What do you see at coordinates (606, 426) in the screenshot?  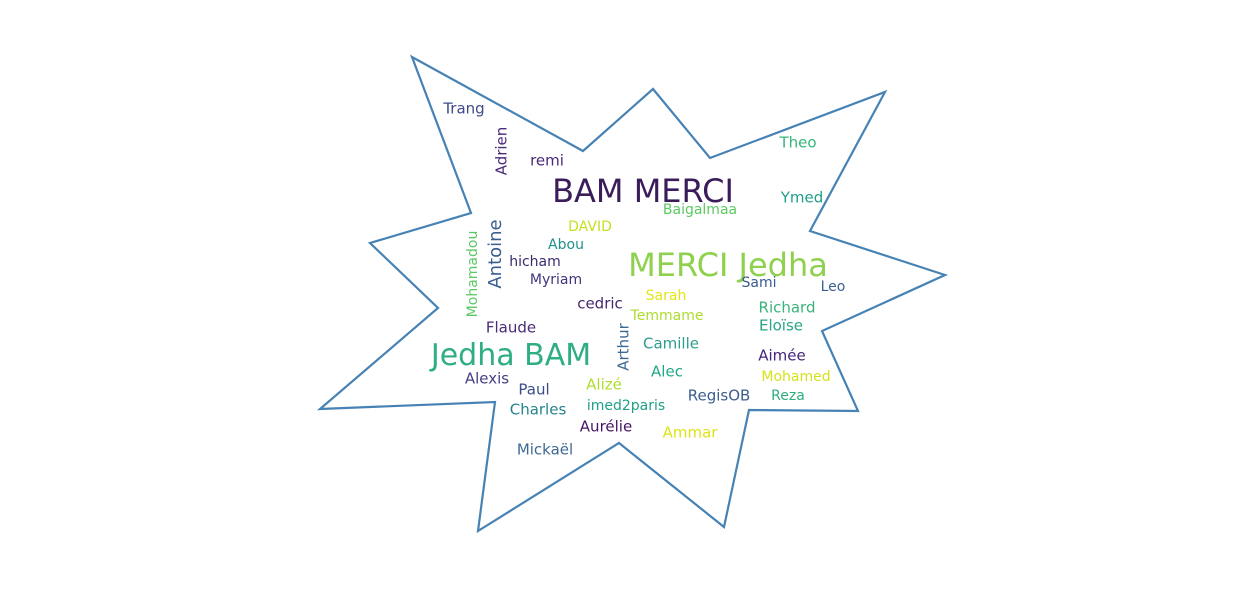 I see `word-item: Aurélie` at bounding box center [606, 426].